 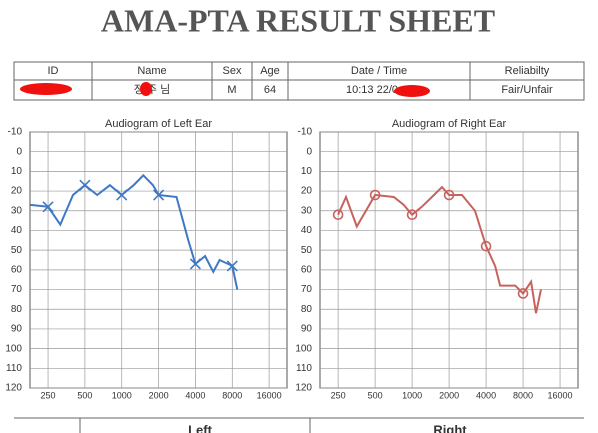 What do you see at coordinates (449, 124) in the screenshot?
I see `chart-title: Audiogram of Right Ear` at bounding box center [449, 124].